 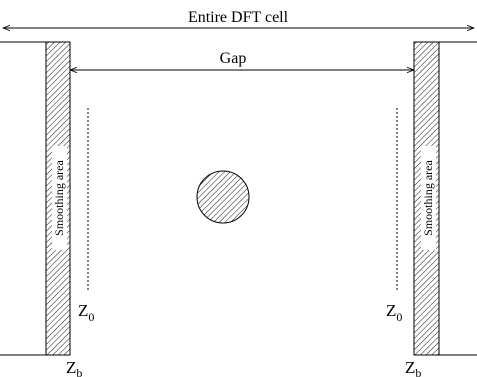 I want to click on z0-label-left: Z0, so click(x=86, y=312).